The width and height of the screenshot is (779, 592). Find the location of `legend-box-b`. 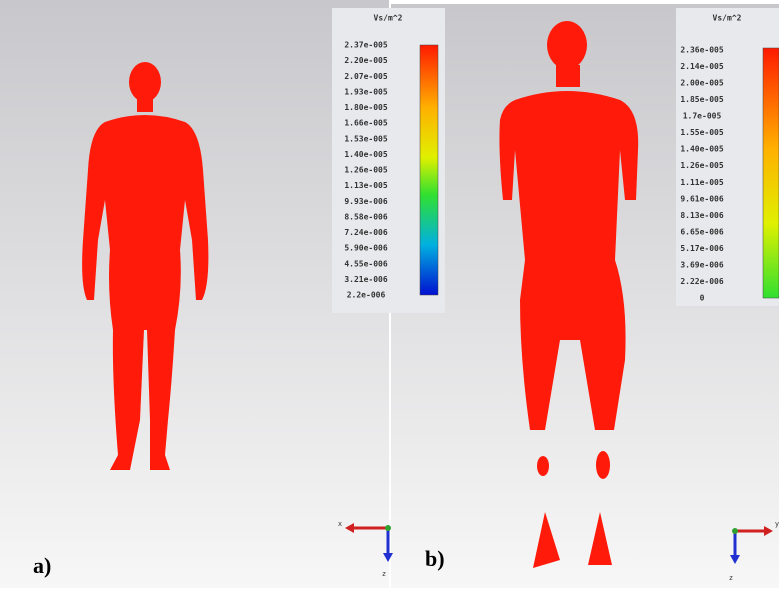

legend-box-b is located at coordinates (727, 157).